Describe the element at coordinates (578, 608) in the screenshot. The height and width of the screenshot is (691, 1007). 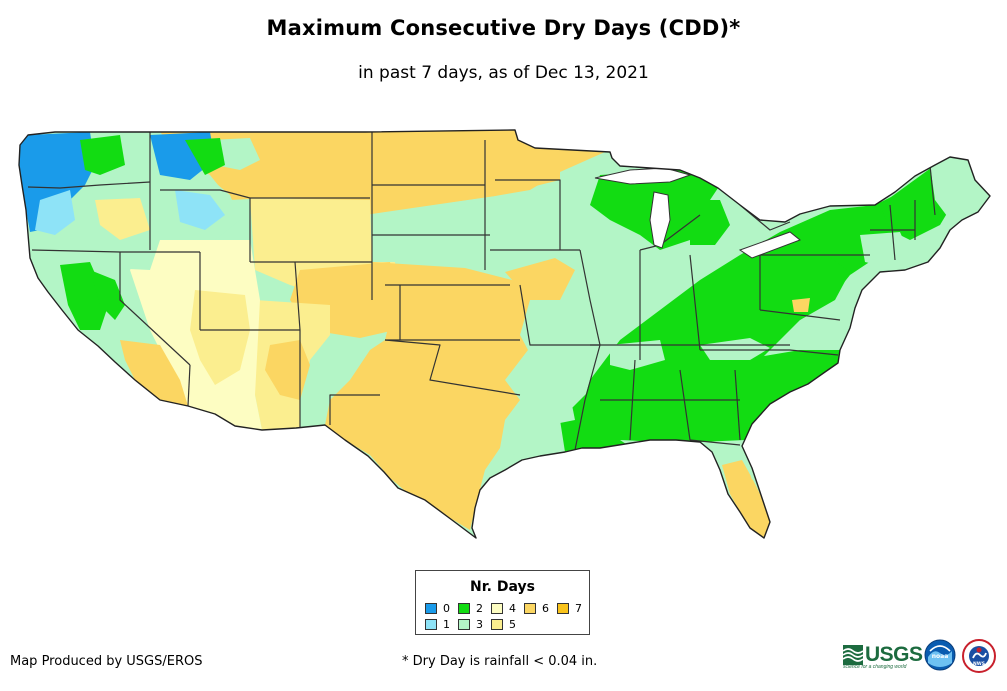
I see `legend-label-7: 7` at that location.